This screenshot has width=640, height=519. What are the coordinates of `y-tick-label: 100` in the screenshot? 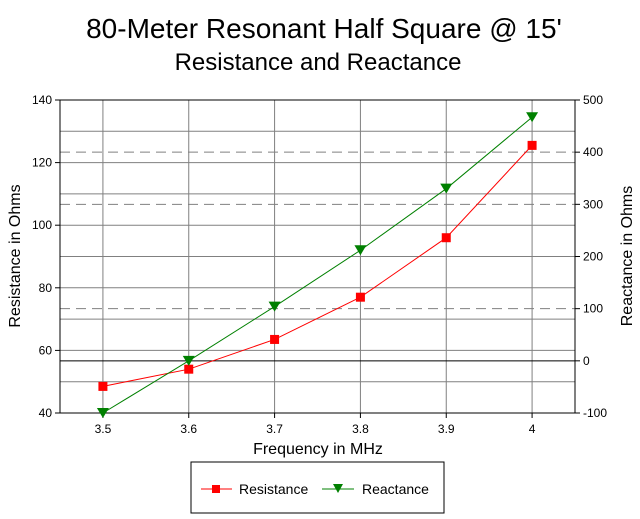 It's located at (42, 225).